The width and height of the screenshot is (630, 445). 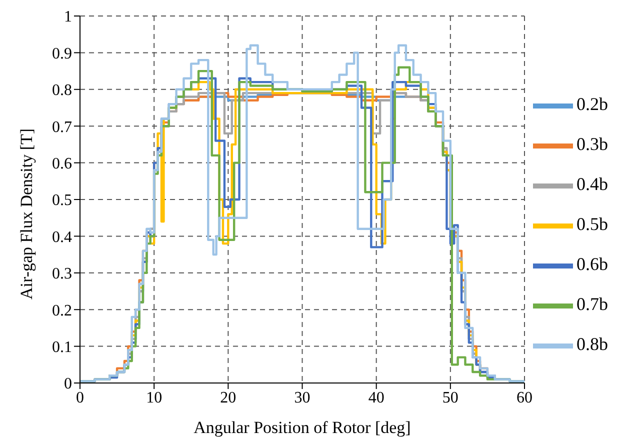 I want to click on y-tick-label: 0.1, so click(x=62, y=347).